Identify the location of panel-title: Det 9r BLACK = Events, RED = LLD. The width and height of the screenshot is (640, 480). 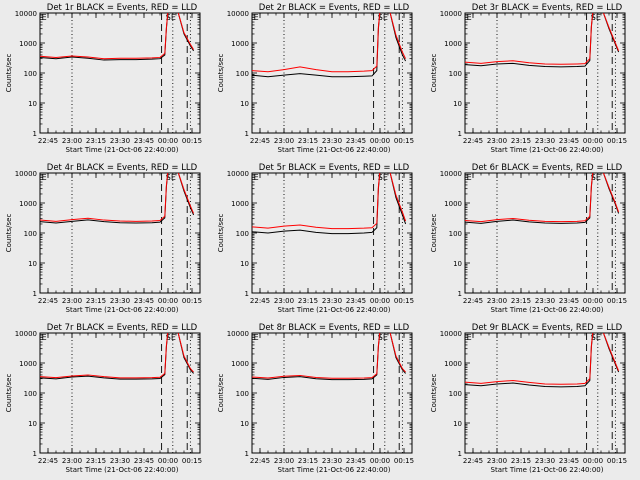
(547, 328).